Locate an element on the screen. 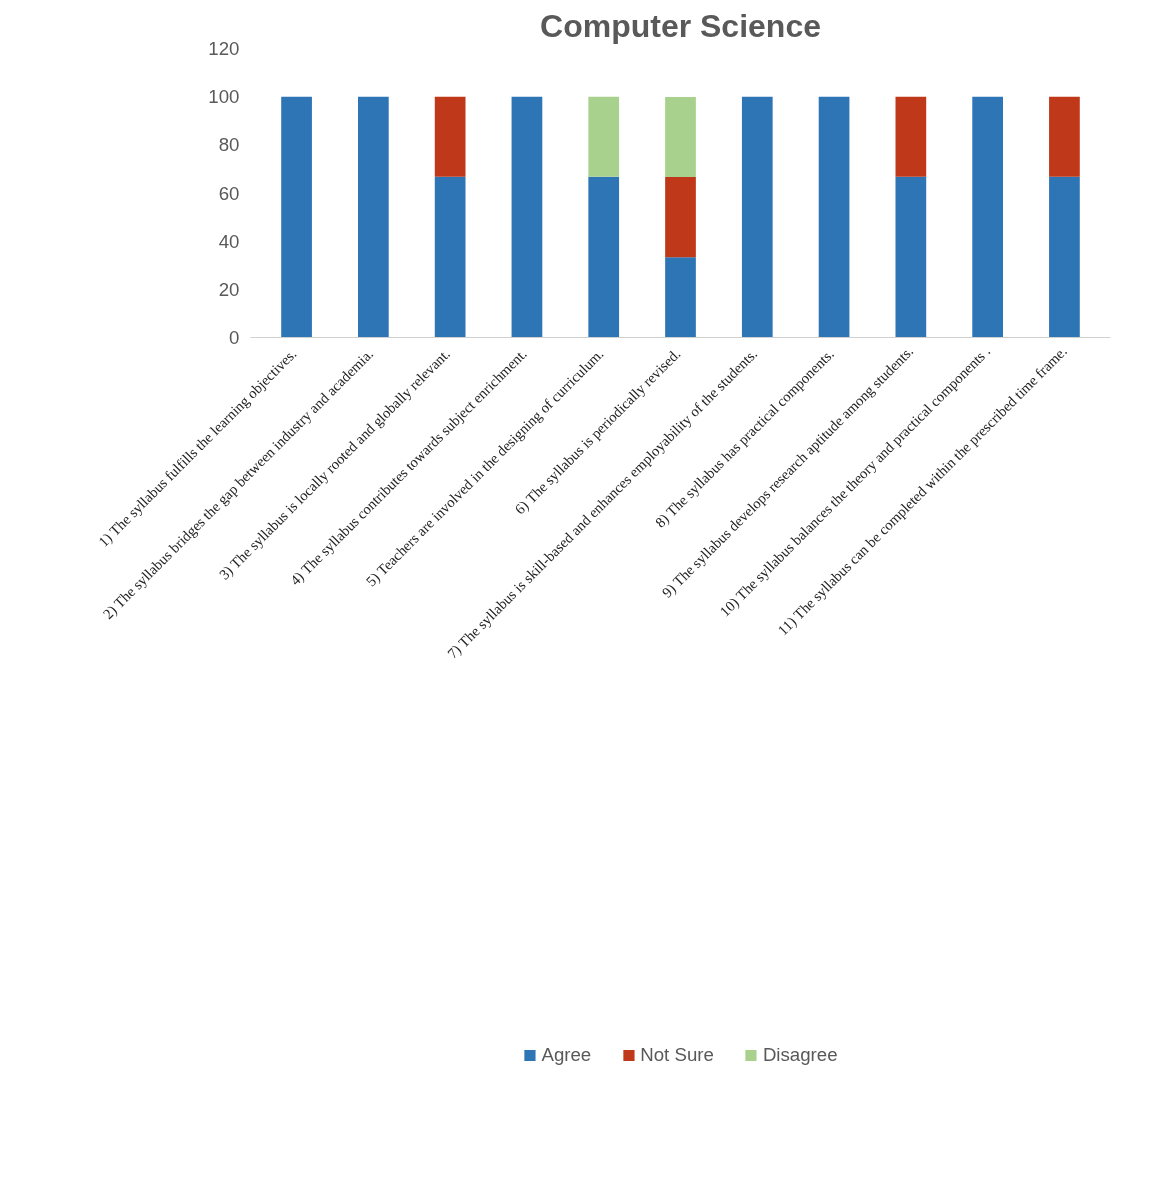  y-tick-label: 80 is located at coordinates (229, 145).